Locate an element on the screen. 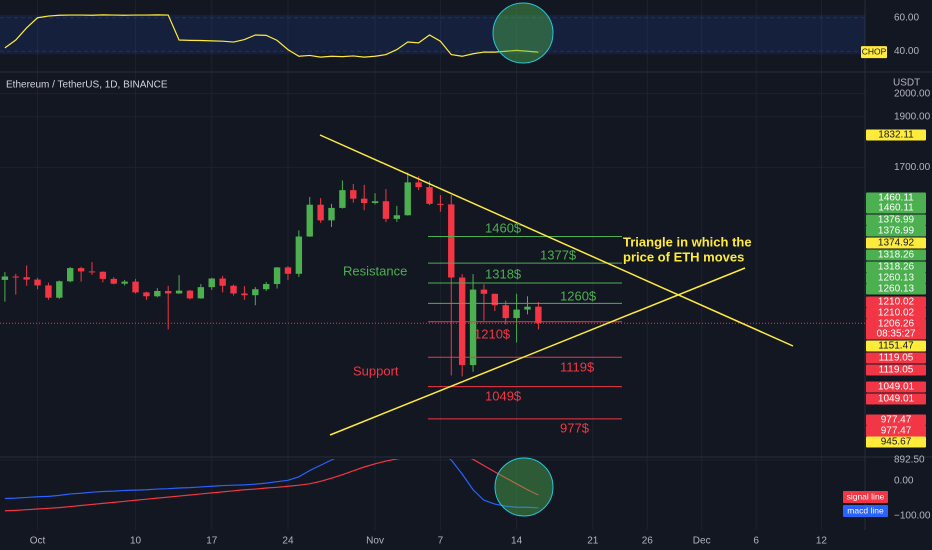  legend-label: signal line is located at coordinates (866, 496).